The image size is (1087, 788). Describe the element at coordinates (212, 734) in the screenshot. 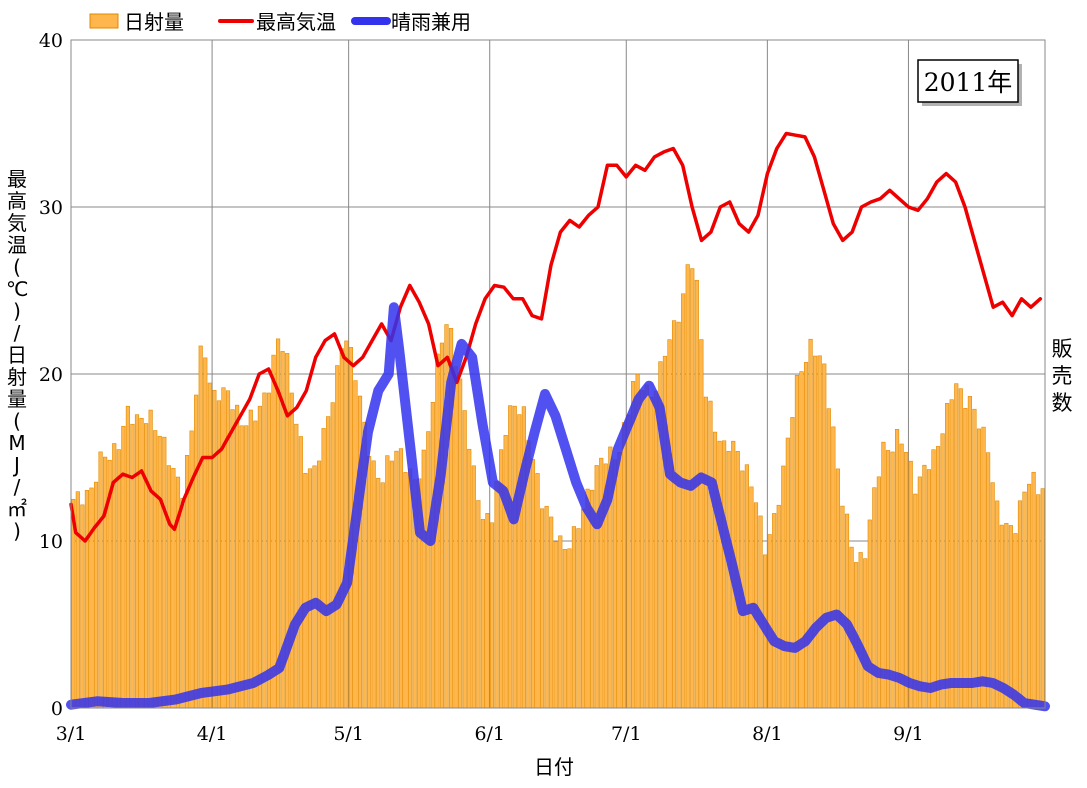

I see `x-tick-label: 4/1` at that location.